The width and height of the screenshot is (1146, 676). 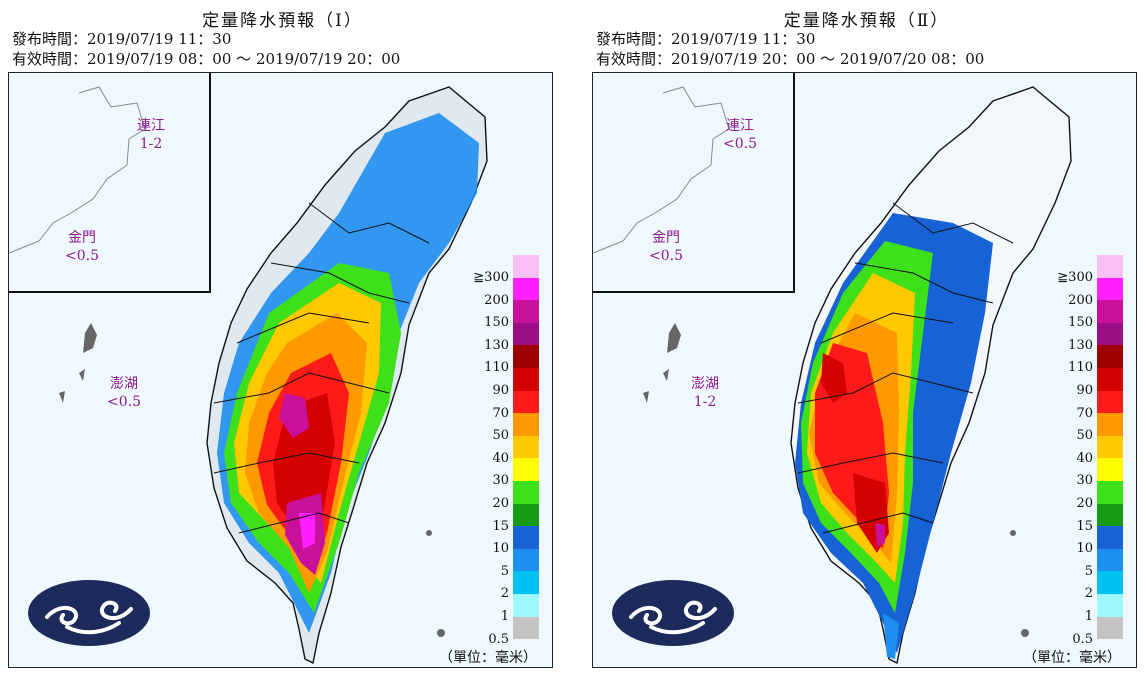 I want to click on lienchiang-label: 連江 1-2, so click(x=151, y=135).